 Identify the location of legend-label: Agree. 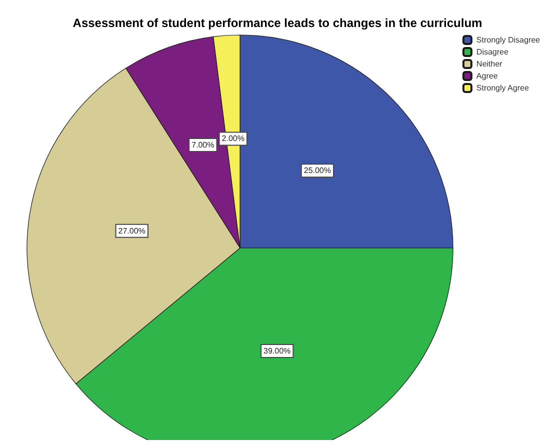
(487, 76).